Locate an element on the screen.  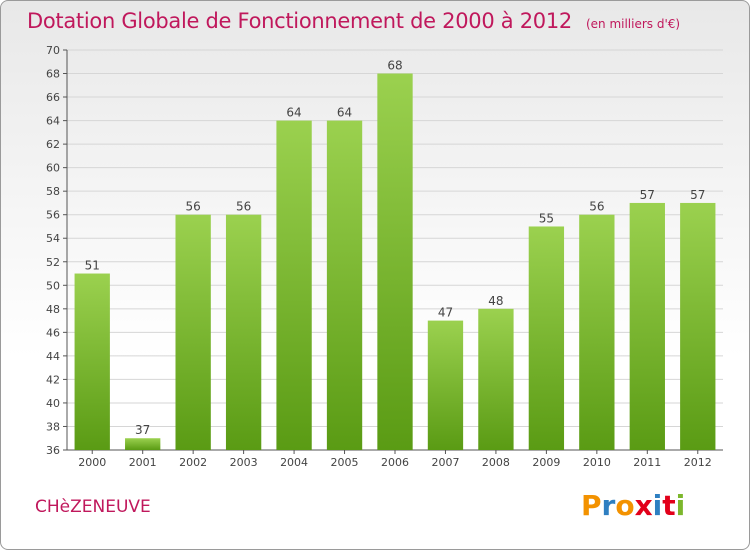
y-tick-label: 52 is located at coordinates (53, 262).